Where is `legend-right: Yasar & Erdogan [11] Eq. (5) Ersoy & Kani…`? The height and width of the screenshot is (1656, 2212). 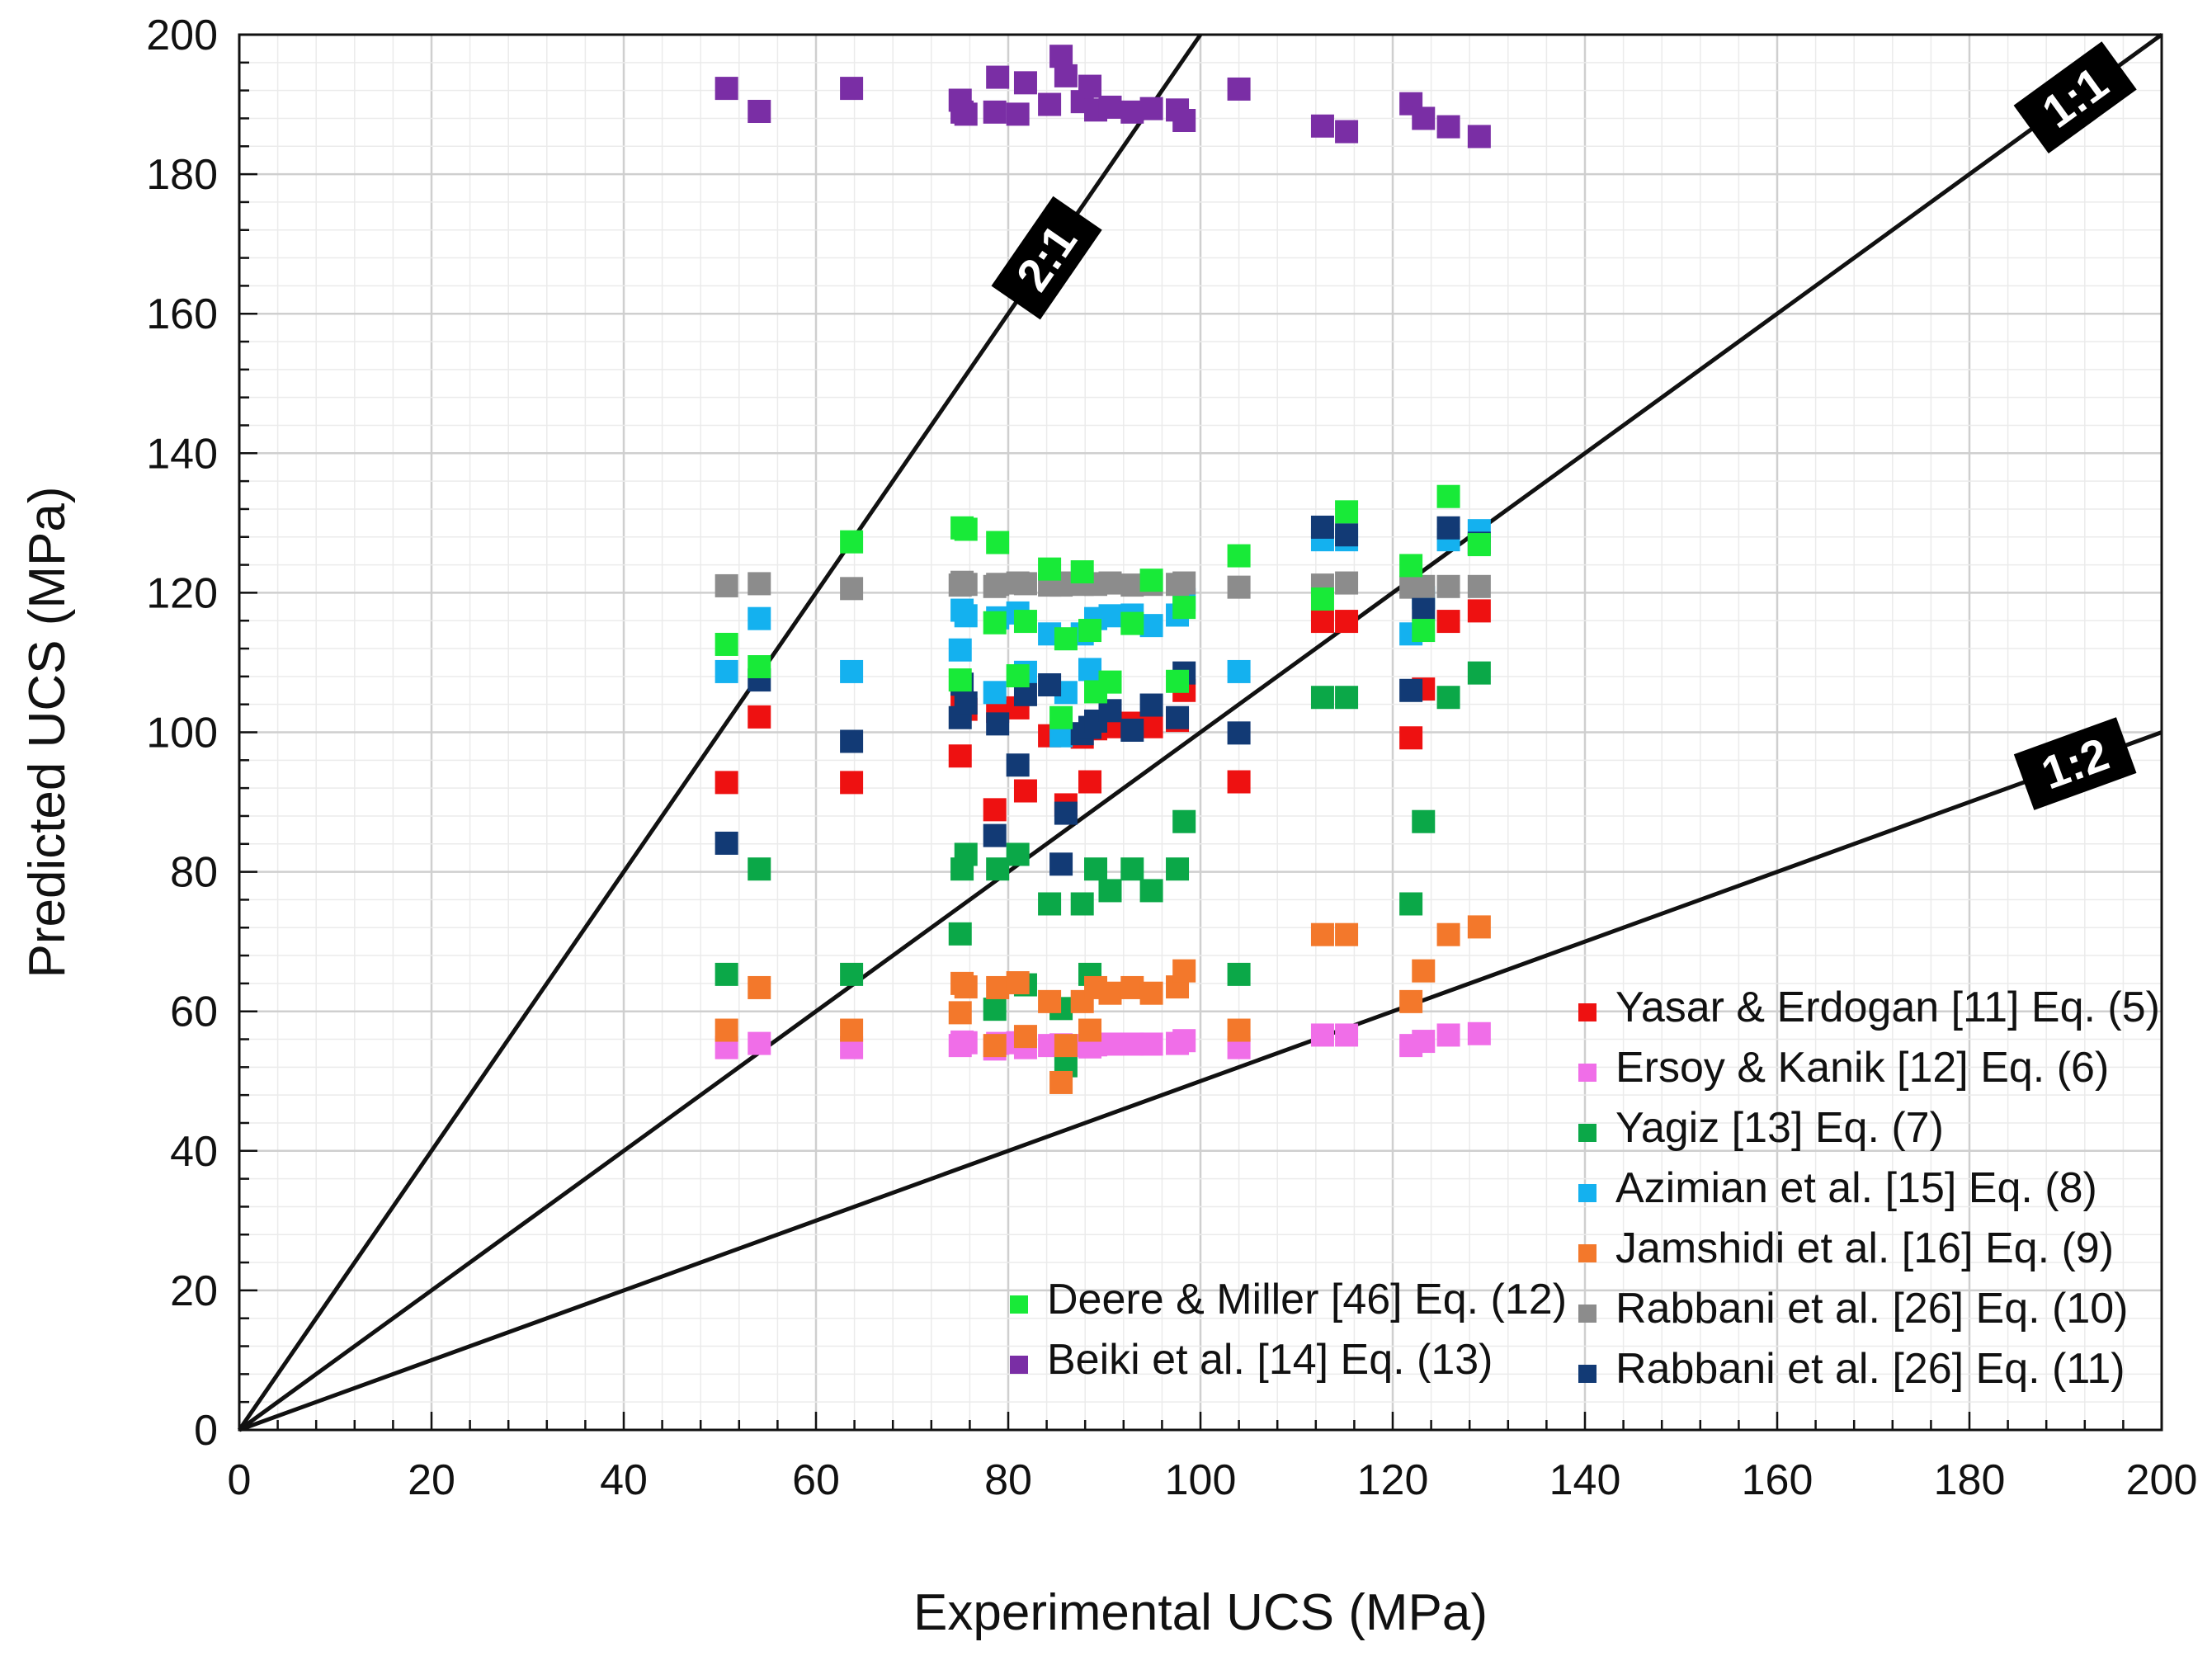 legend-right: Yasar & Erdogan [11] Eq. (5) Ersoy & Kani… is located at coordinates (1869, 1188).